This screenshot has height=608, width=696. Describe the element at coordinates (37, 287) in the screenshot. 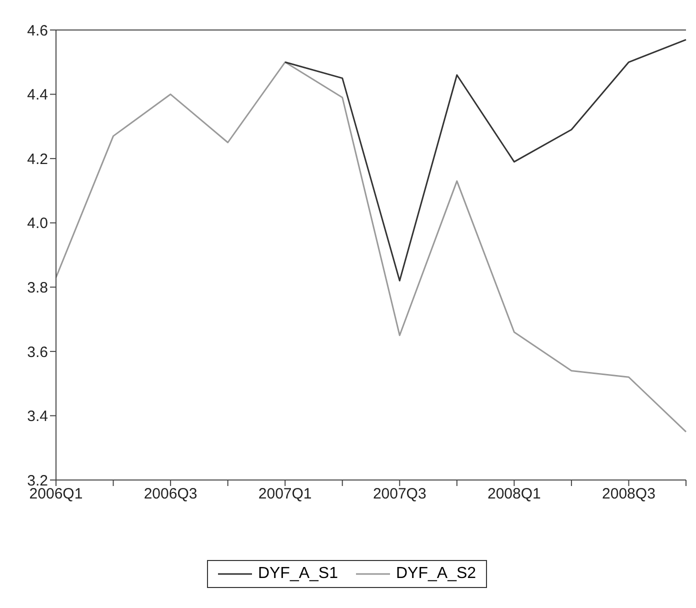

I see `y-tick-label: 3.8` at that location.